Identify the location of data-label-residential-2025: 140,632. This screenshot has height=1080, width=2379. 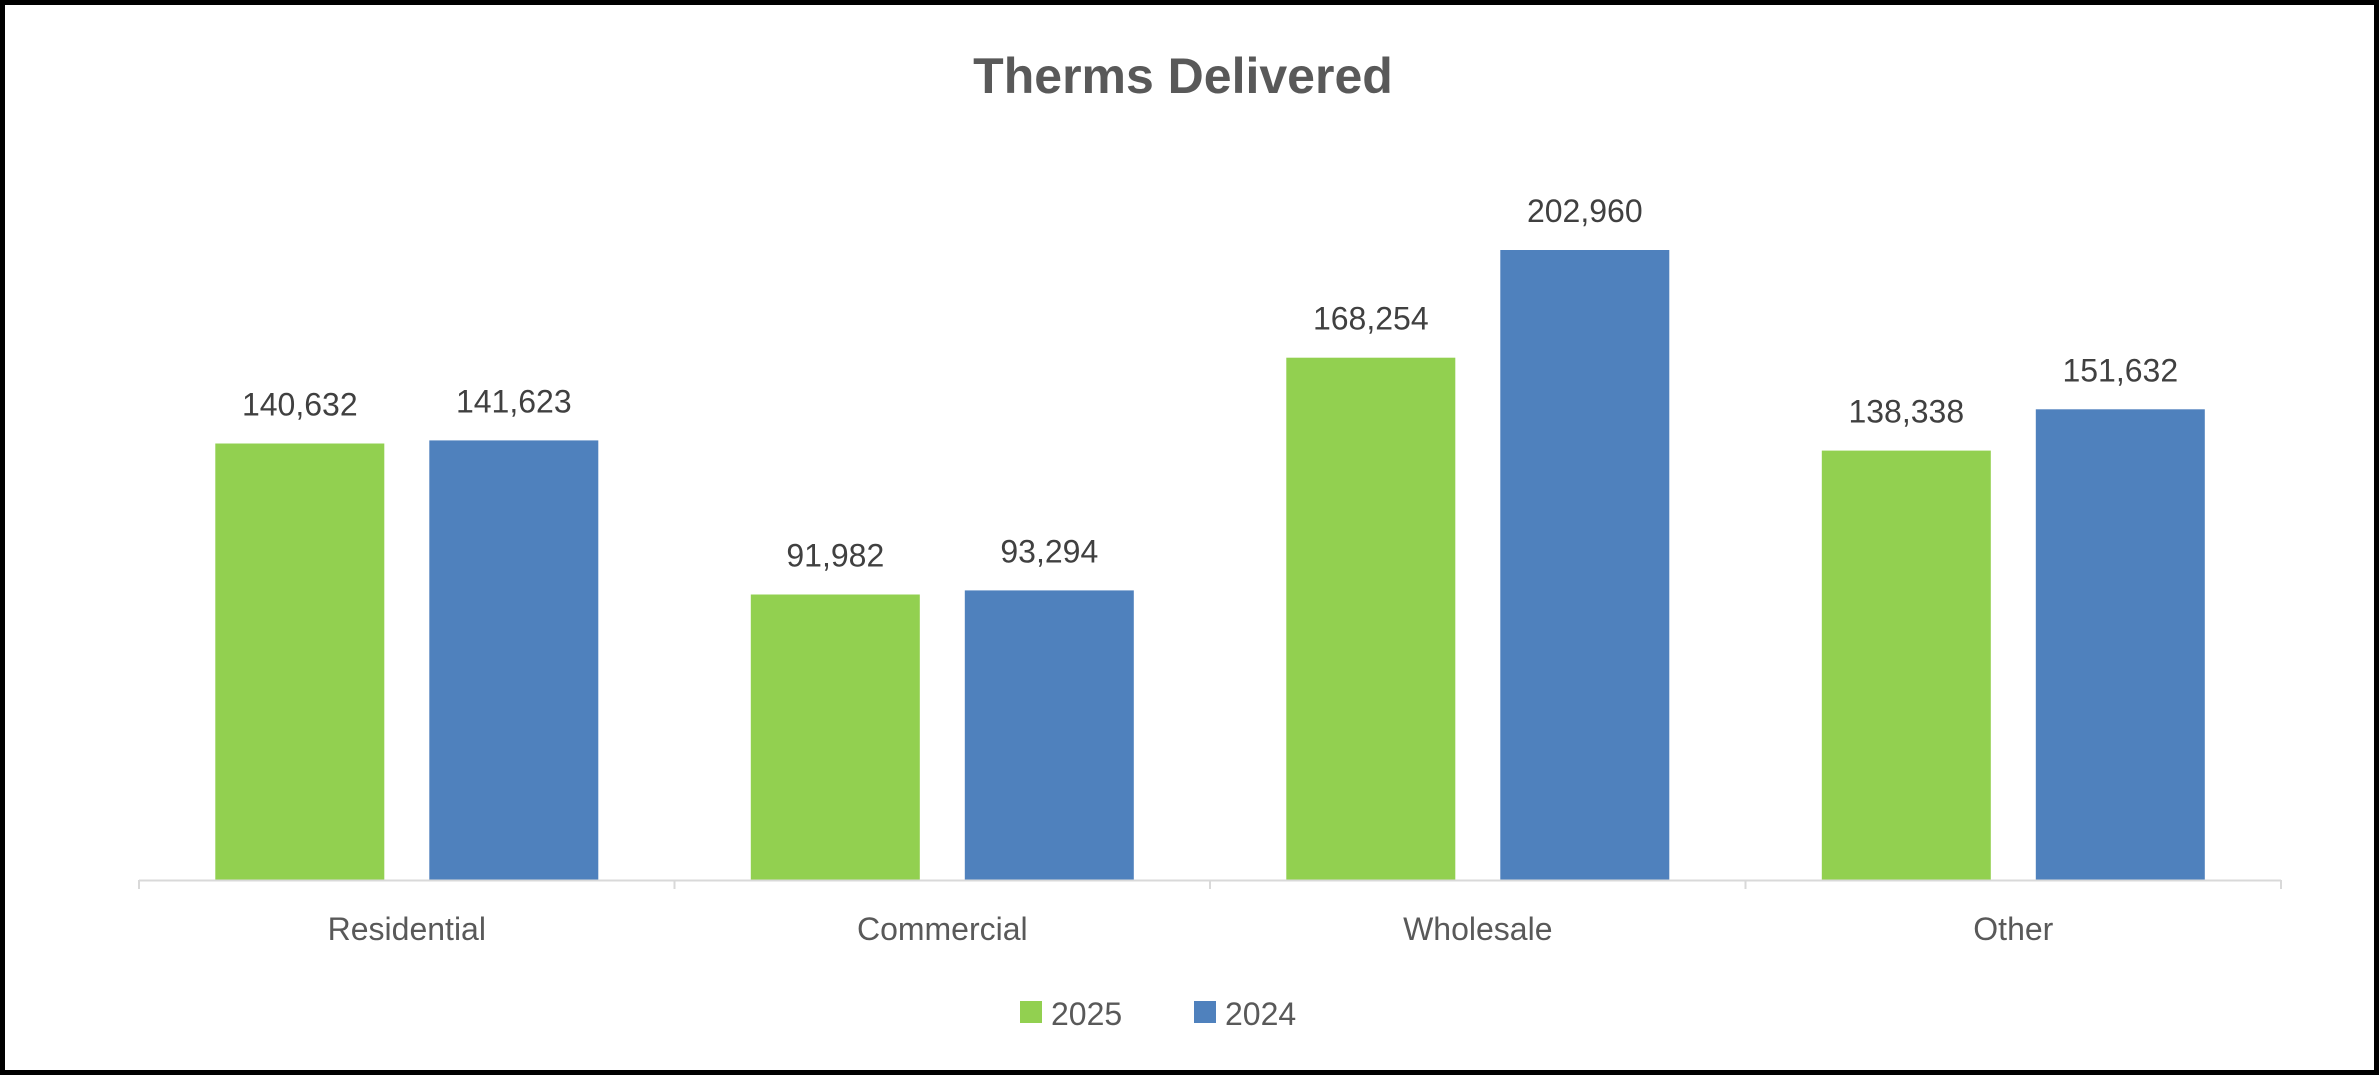
(300, 405).